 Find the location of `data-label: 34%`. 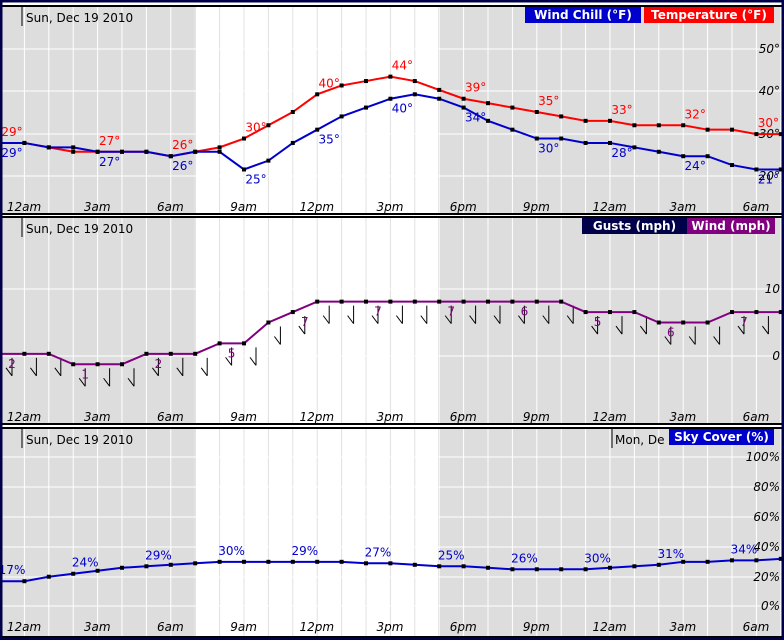

data-label: 34% is located at coordinates (744, 549).